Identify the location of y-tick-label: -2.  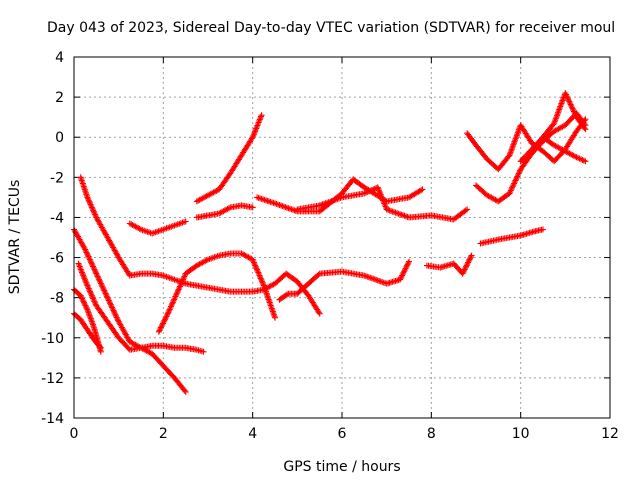
(57, 178).